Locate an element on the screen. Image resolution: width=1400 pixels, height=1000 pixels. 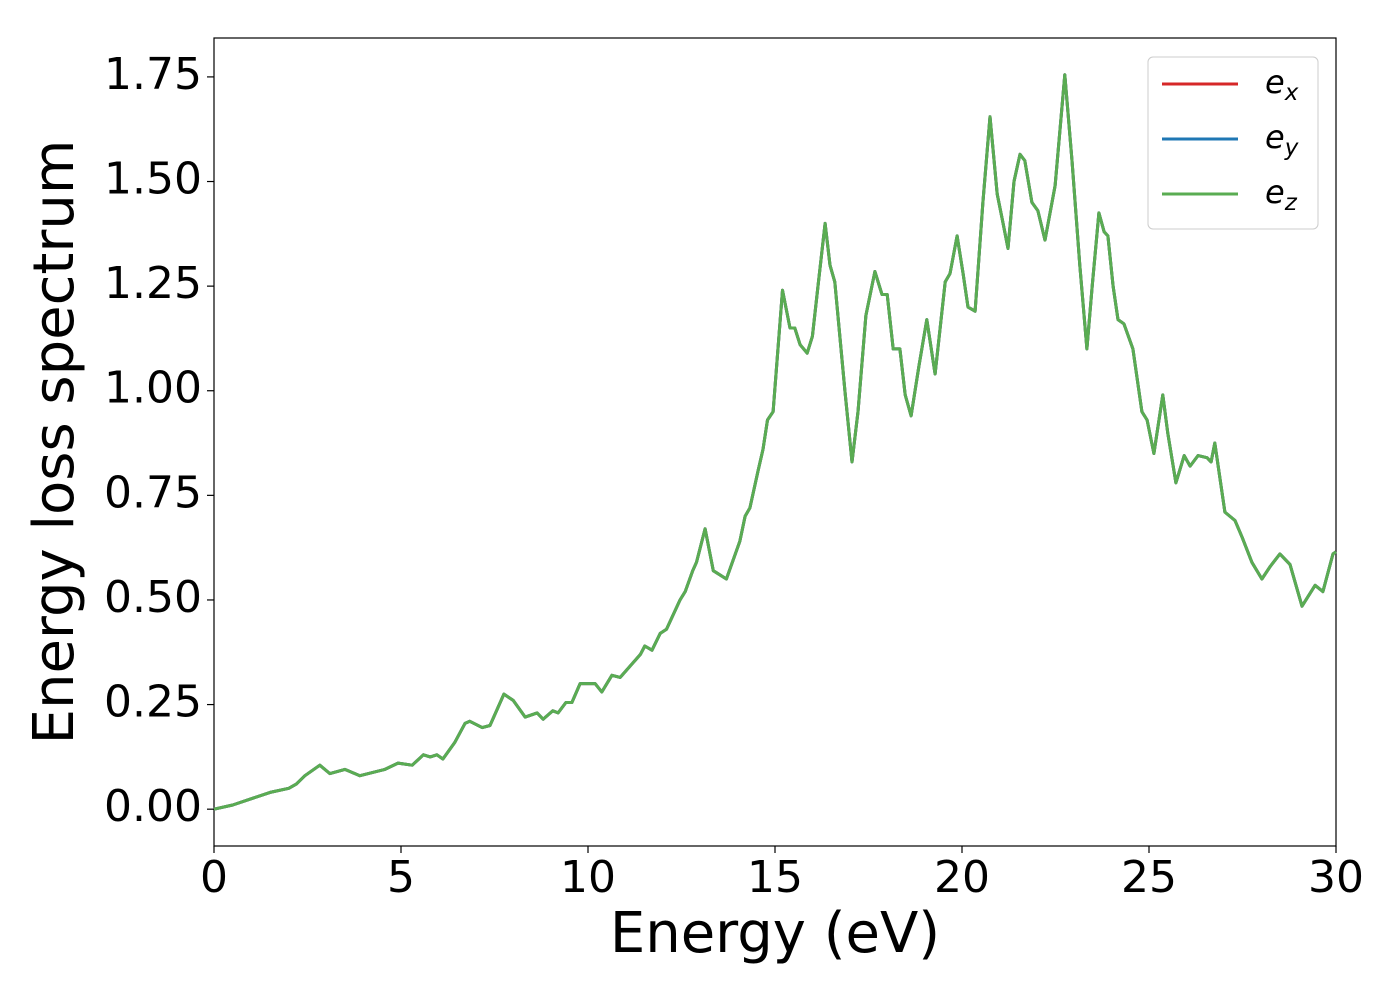
x-tick-label: 25 is located at coordinates (1149, 877).